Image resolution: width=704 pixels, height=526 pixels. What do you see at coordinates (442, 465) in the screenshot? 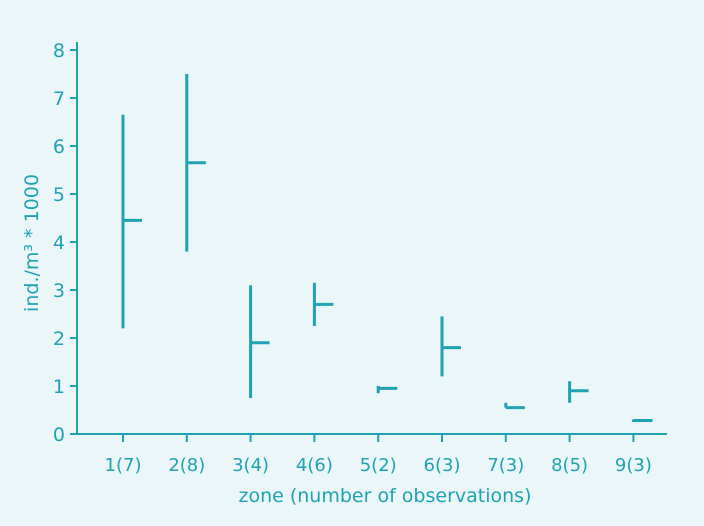
I see `x-tick-label: 6(3)` at bounding box center [442, 465].